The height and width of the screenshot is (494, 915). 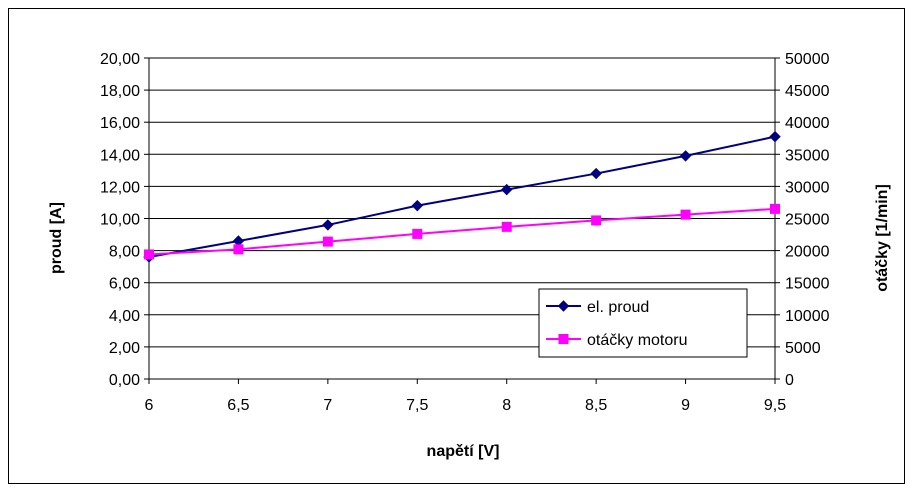 I want to click on left-tick-label: 2,00, so click(x=124, y=348).